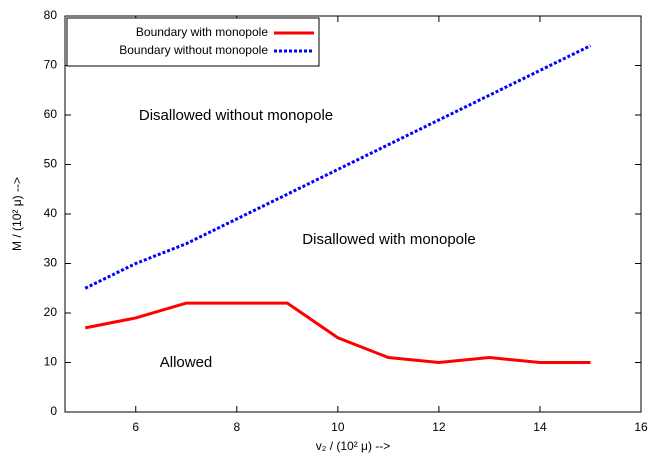 The width and height of the screenshot is (664, 465). Describe the element at coordinates (193, 42) in the screenshot. I see `legend-box` at that location.